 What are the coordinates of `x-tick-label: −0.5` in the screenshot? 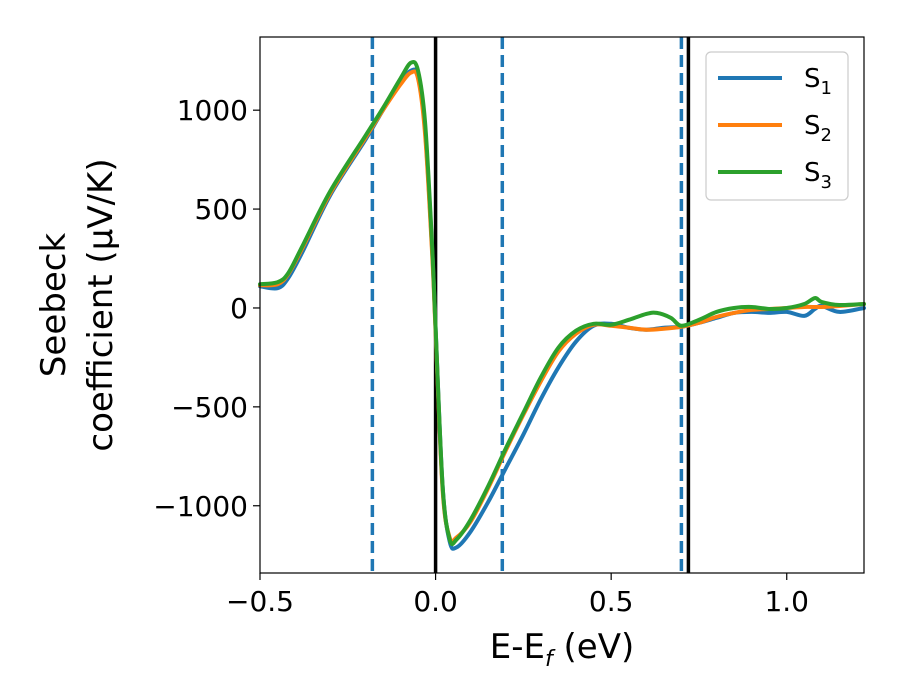 It's located at (260, 601).